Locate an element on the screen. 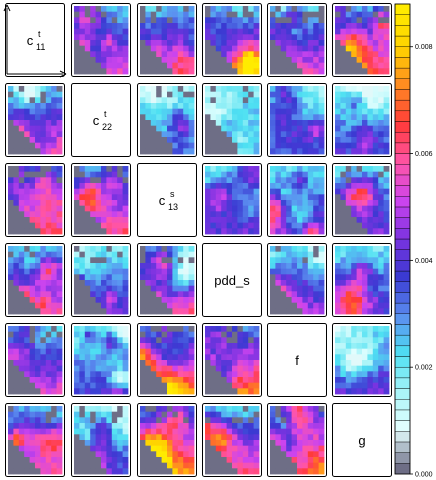 The image size is (436, 480). panel-r2-c0 is located at coordinates (35, 200).